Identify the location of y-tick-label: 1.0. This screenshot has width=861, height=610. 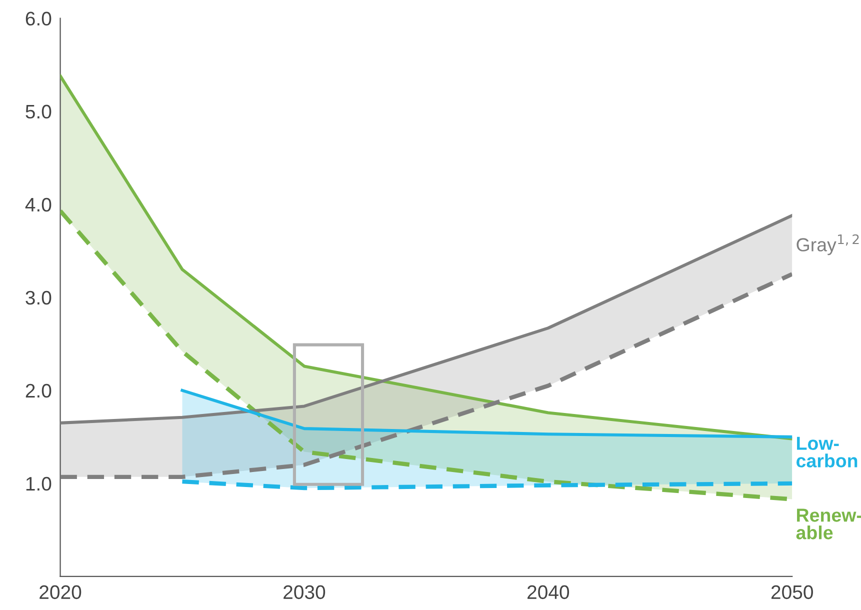
(39, 483).